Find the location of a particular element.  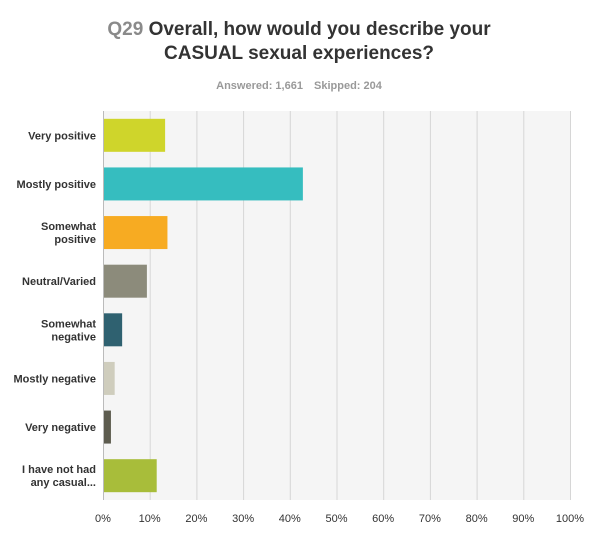

category-label: Mostly negative is located at coordinates (54, 379).